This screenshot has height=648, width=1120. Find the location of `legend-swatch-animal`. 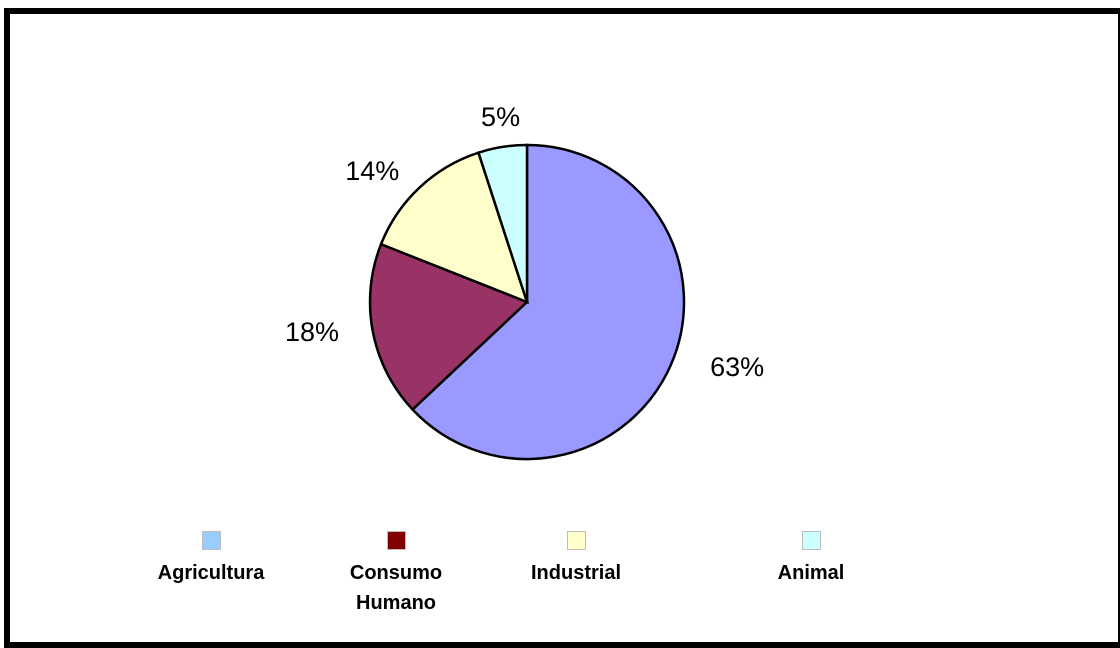

legend-swatch-animal is located at coordinates (811, 540).